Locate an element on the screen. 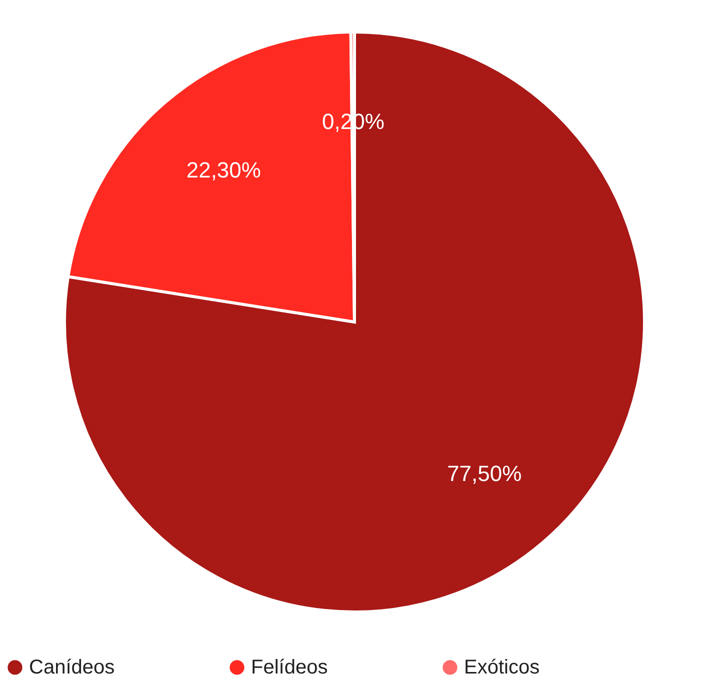 The width and height of the screenshot is (709, 684). data-label: 77,50% is located at coordinates (484, 473).